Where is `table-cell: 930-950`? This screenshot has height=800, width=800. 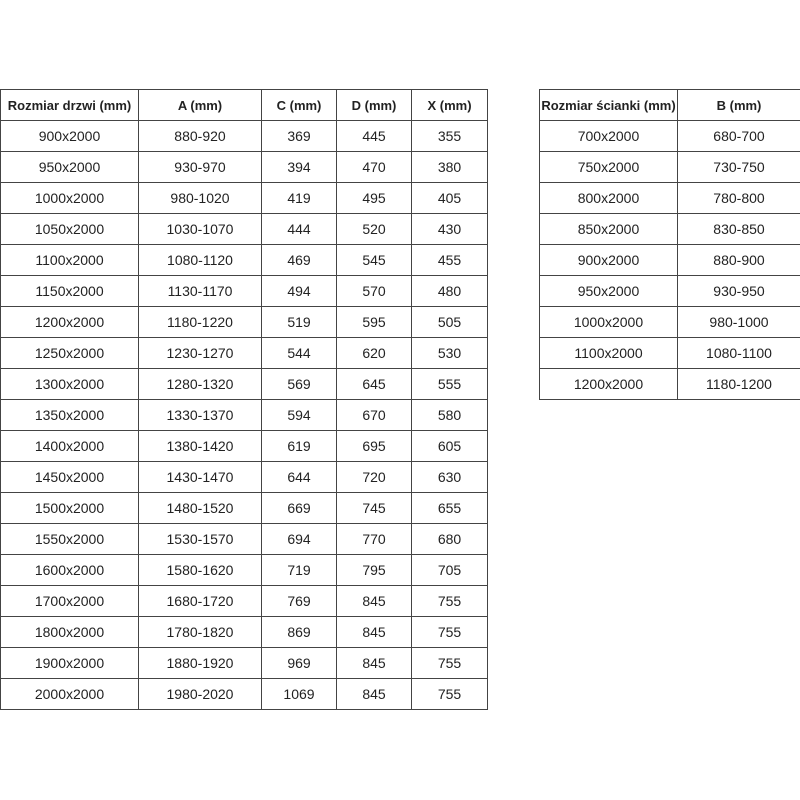
table-cell: 930-950 is located at coordinates (738, 291).